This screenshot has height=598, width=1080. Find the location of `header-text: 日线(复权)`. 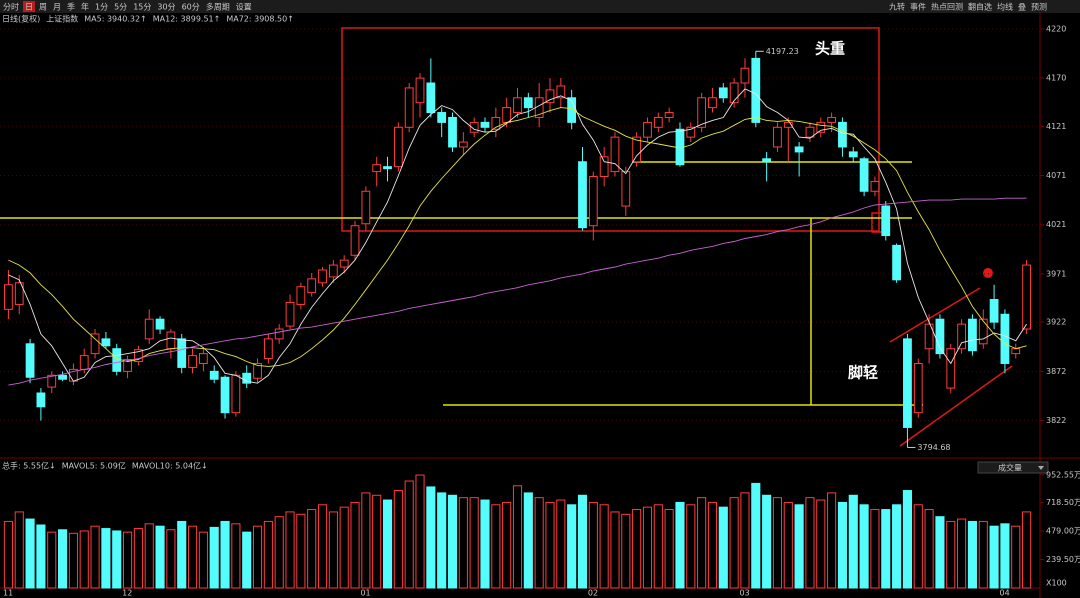

header-text: 日线(复权) is located at coordinates (21, 19).